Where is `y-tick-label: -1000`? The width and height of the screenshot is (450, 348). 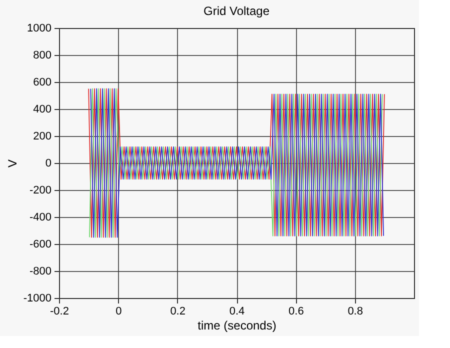 y-tick-label: -1000 is located at coordinates (37, 298).